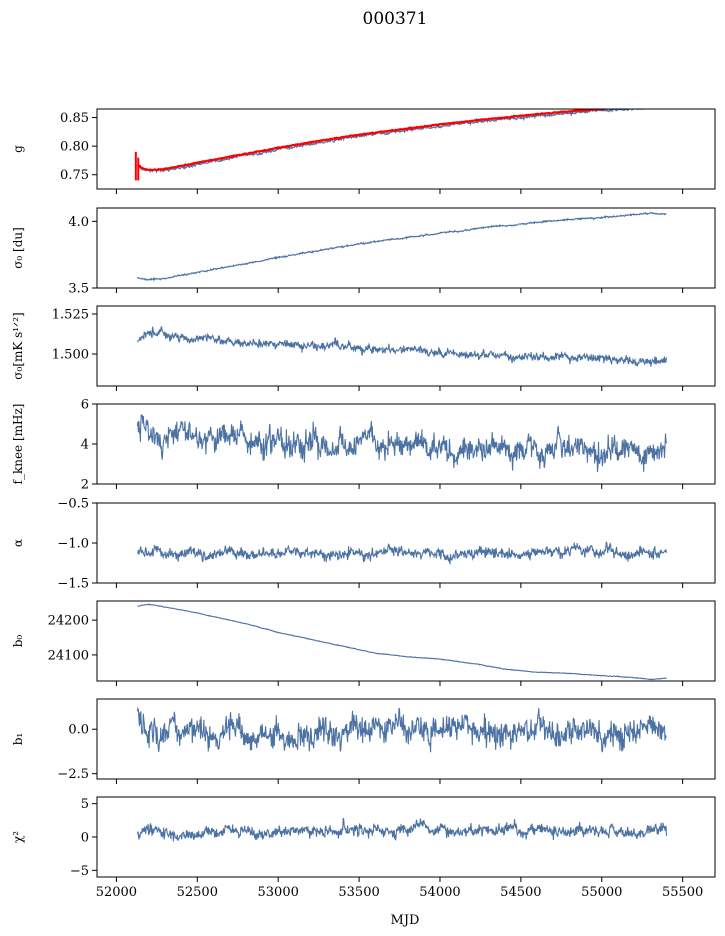 This screenshot has height=936, width=725. Describe the element at coordinates (74, 118) in the screenshot. I see `y-tick-label: 0.85` at that location.